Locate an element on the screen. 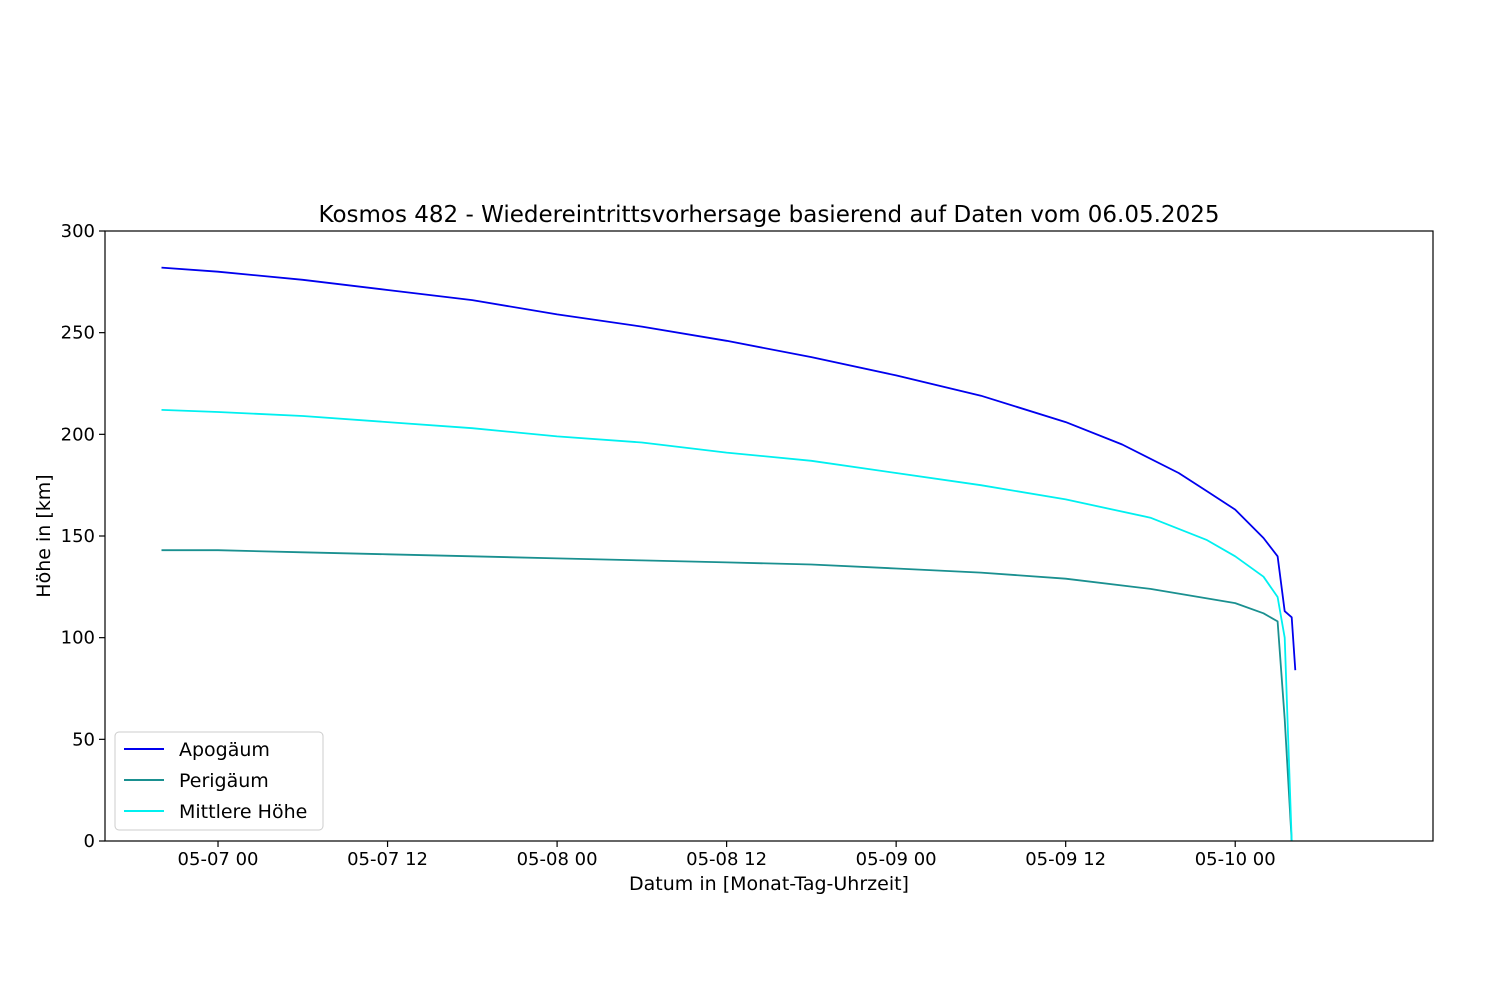 The image size is (1500, 1000). y-tick-label: 200 is located at coordinates (78, 434).